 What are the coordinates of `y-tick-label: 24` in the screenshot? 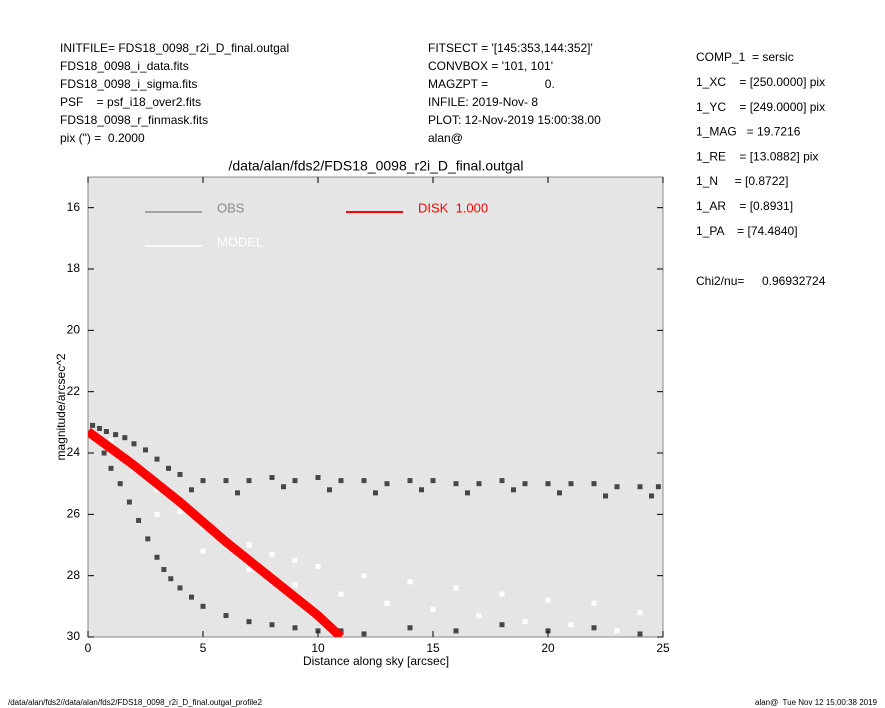 It's located at (74, 452).